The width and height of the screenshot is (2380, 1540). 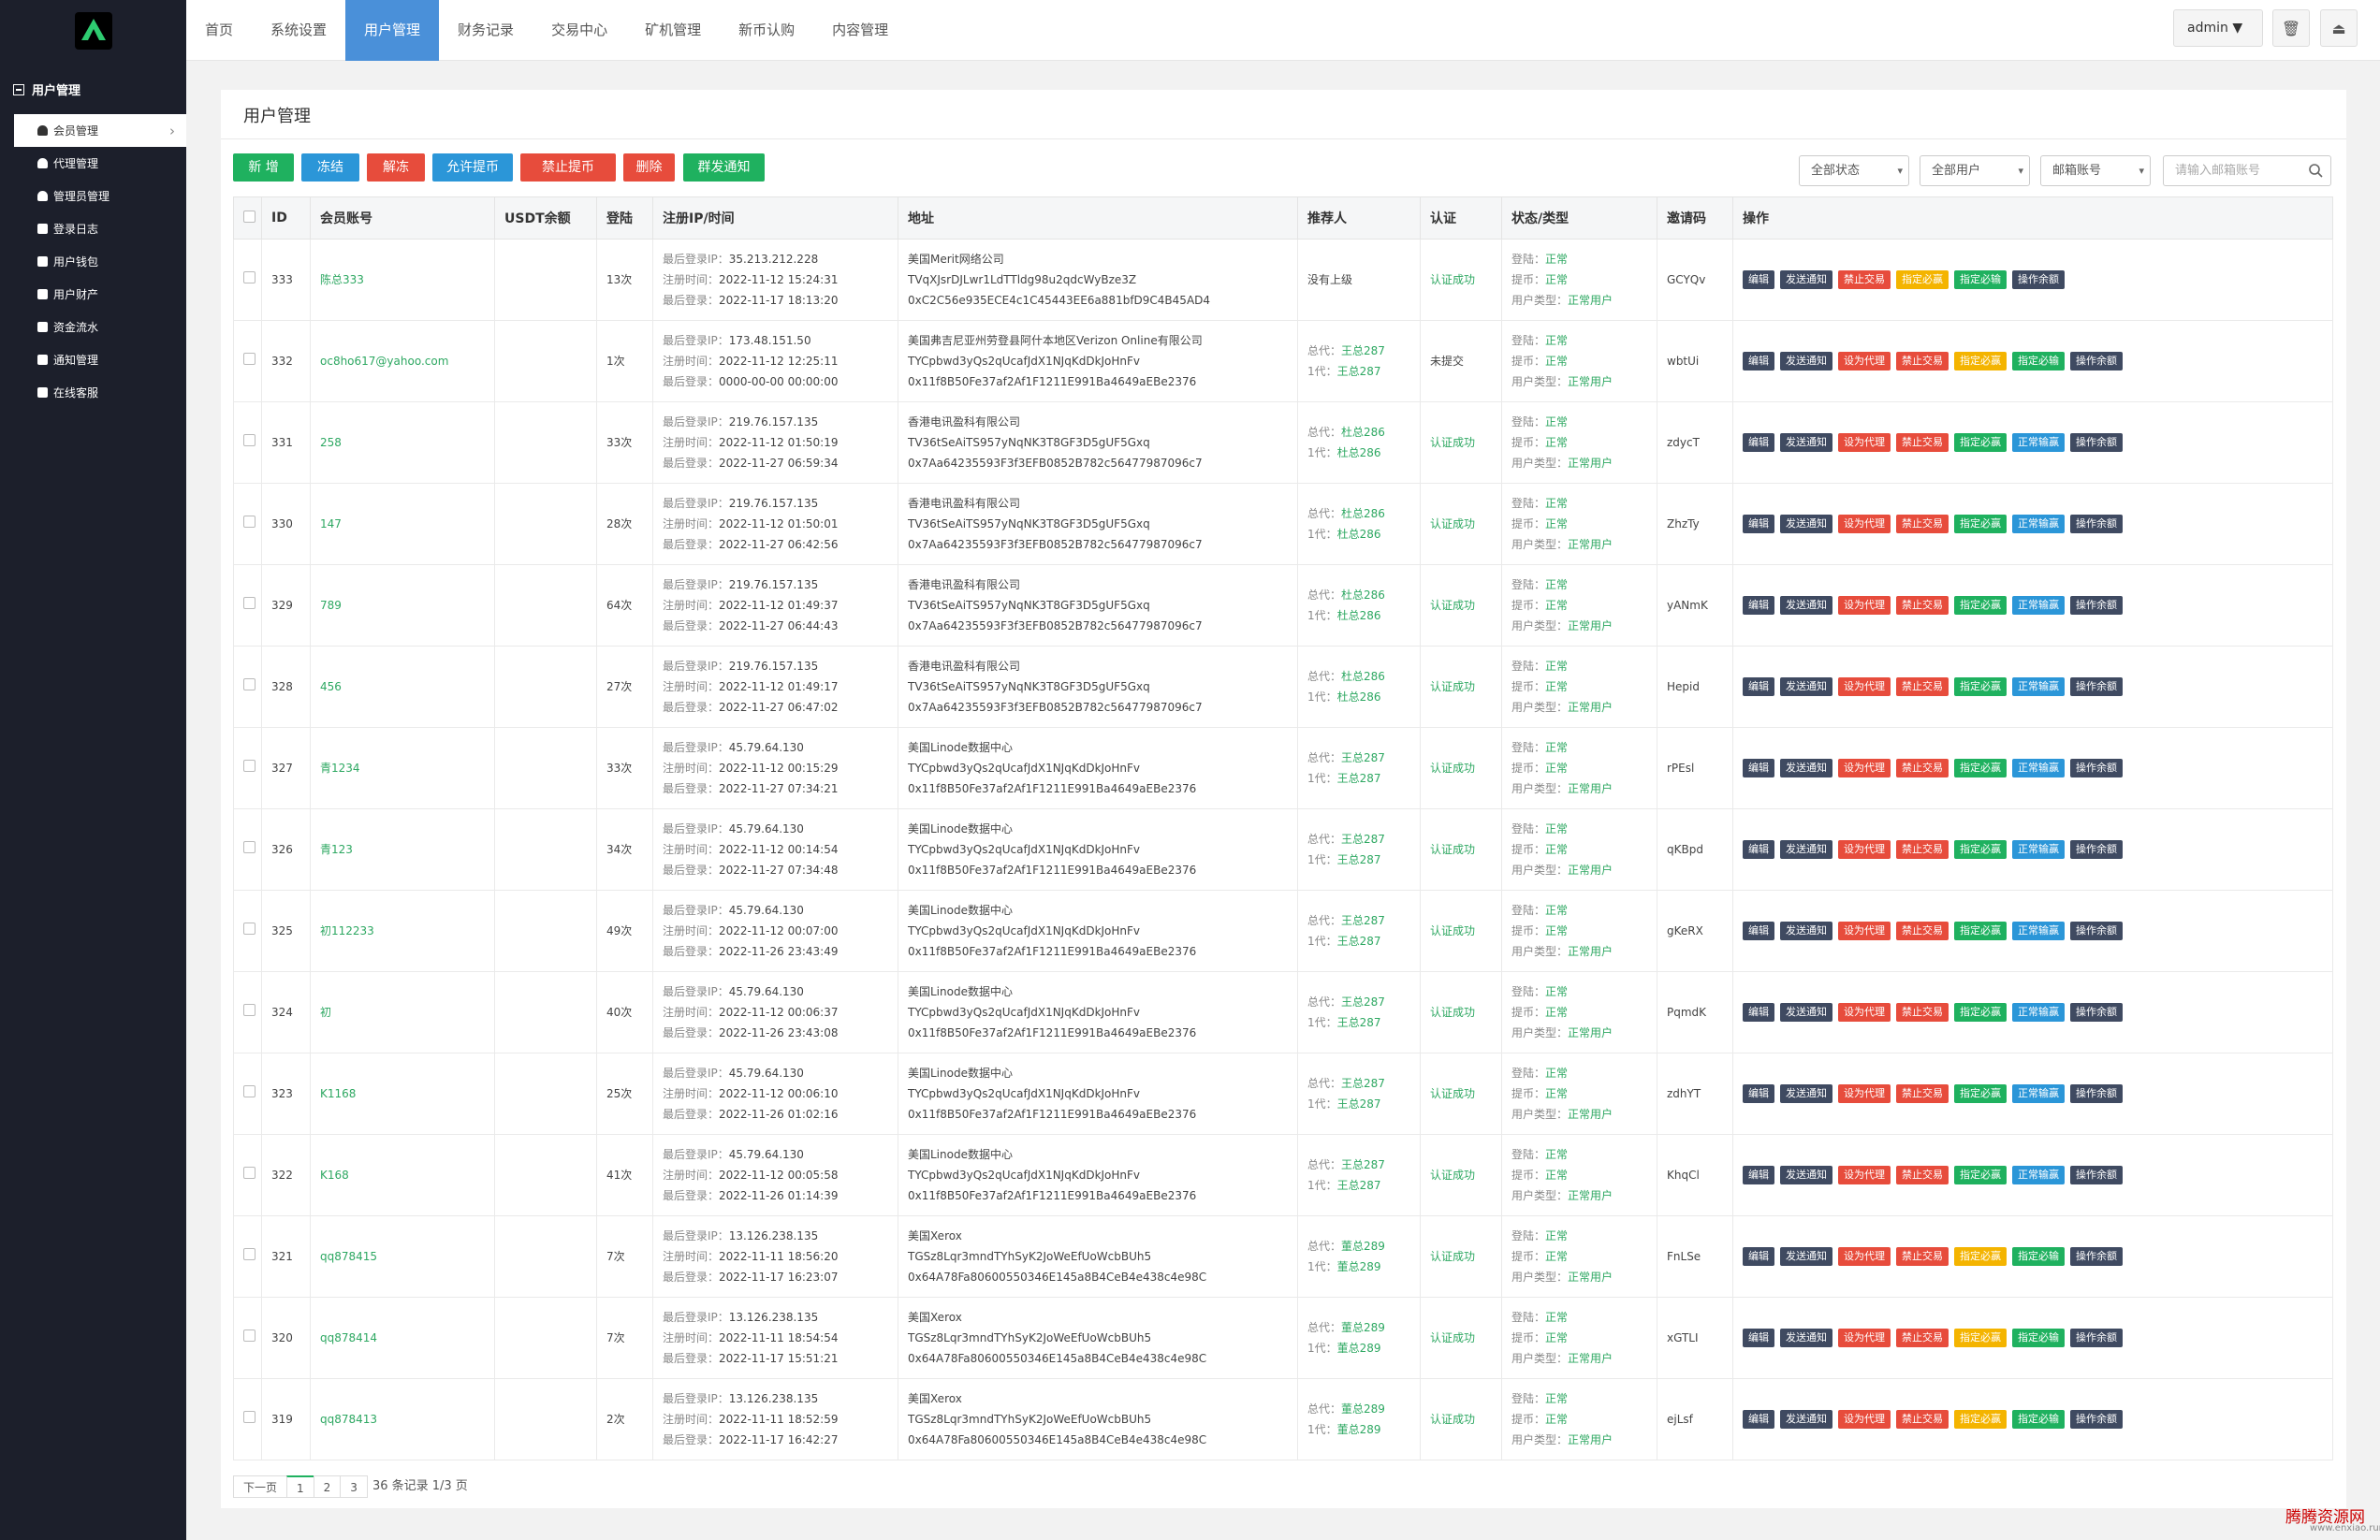 I want to click on status-select: 全部状态, so click(x=1854, y=171).